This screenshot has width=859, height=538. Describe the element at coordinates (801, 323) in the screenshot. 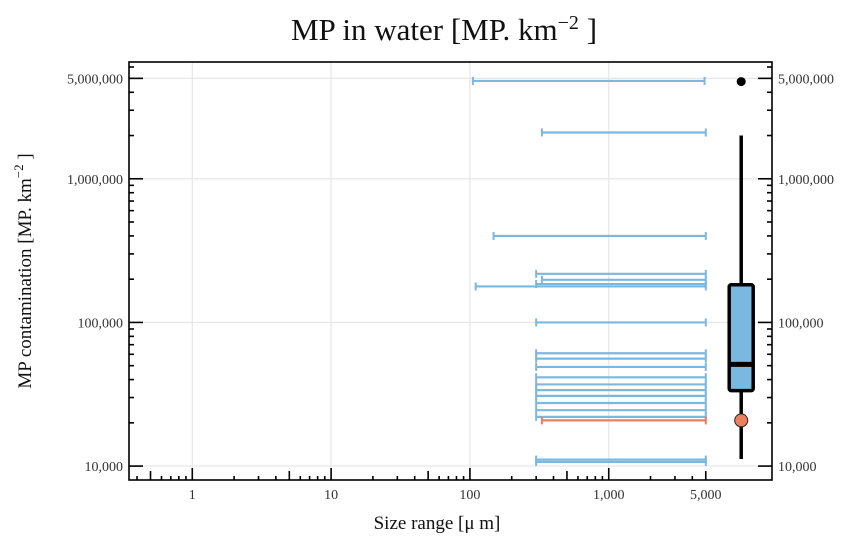

I see `y-tick-label-right: 100,000` at that location.